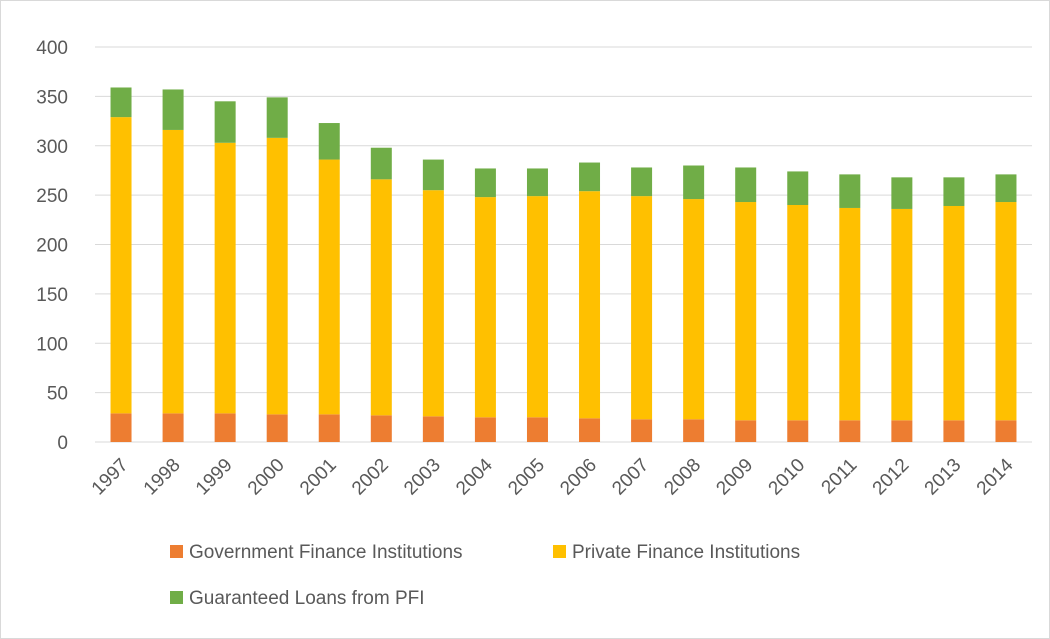  Describe the element at coordinates (474, 476) in the screenshot. I see `x-tick-label: 2004` at that location.